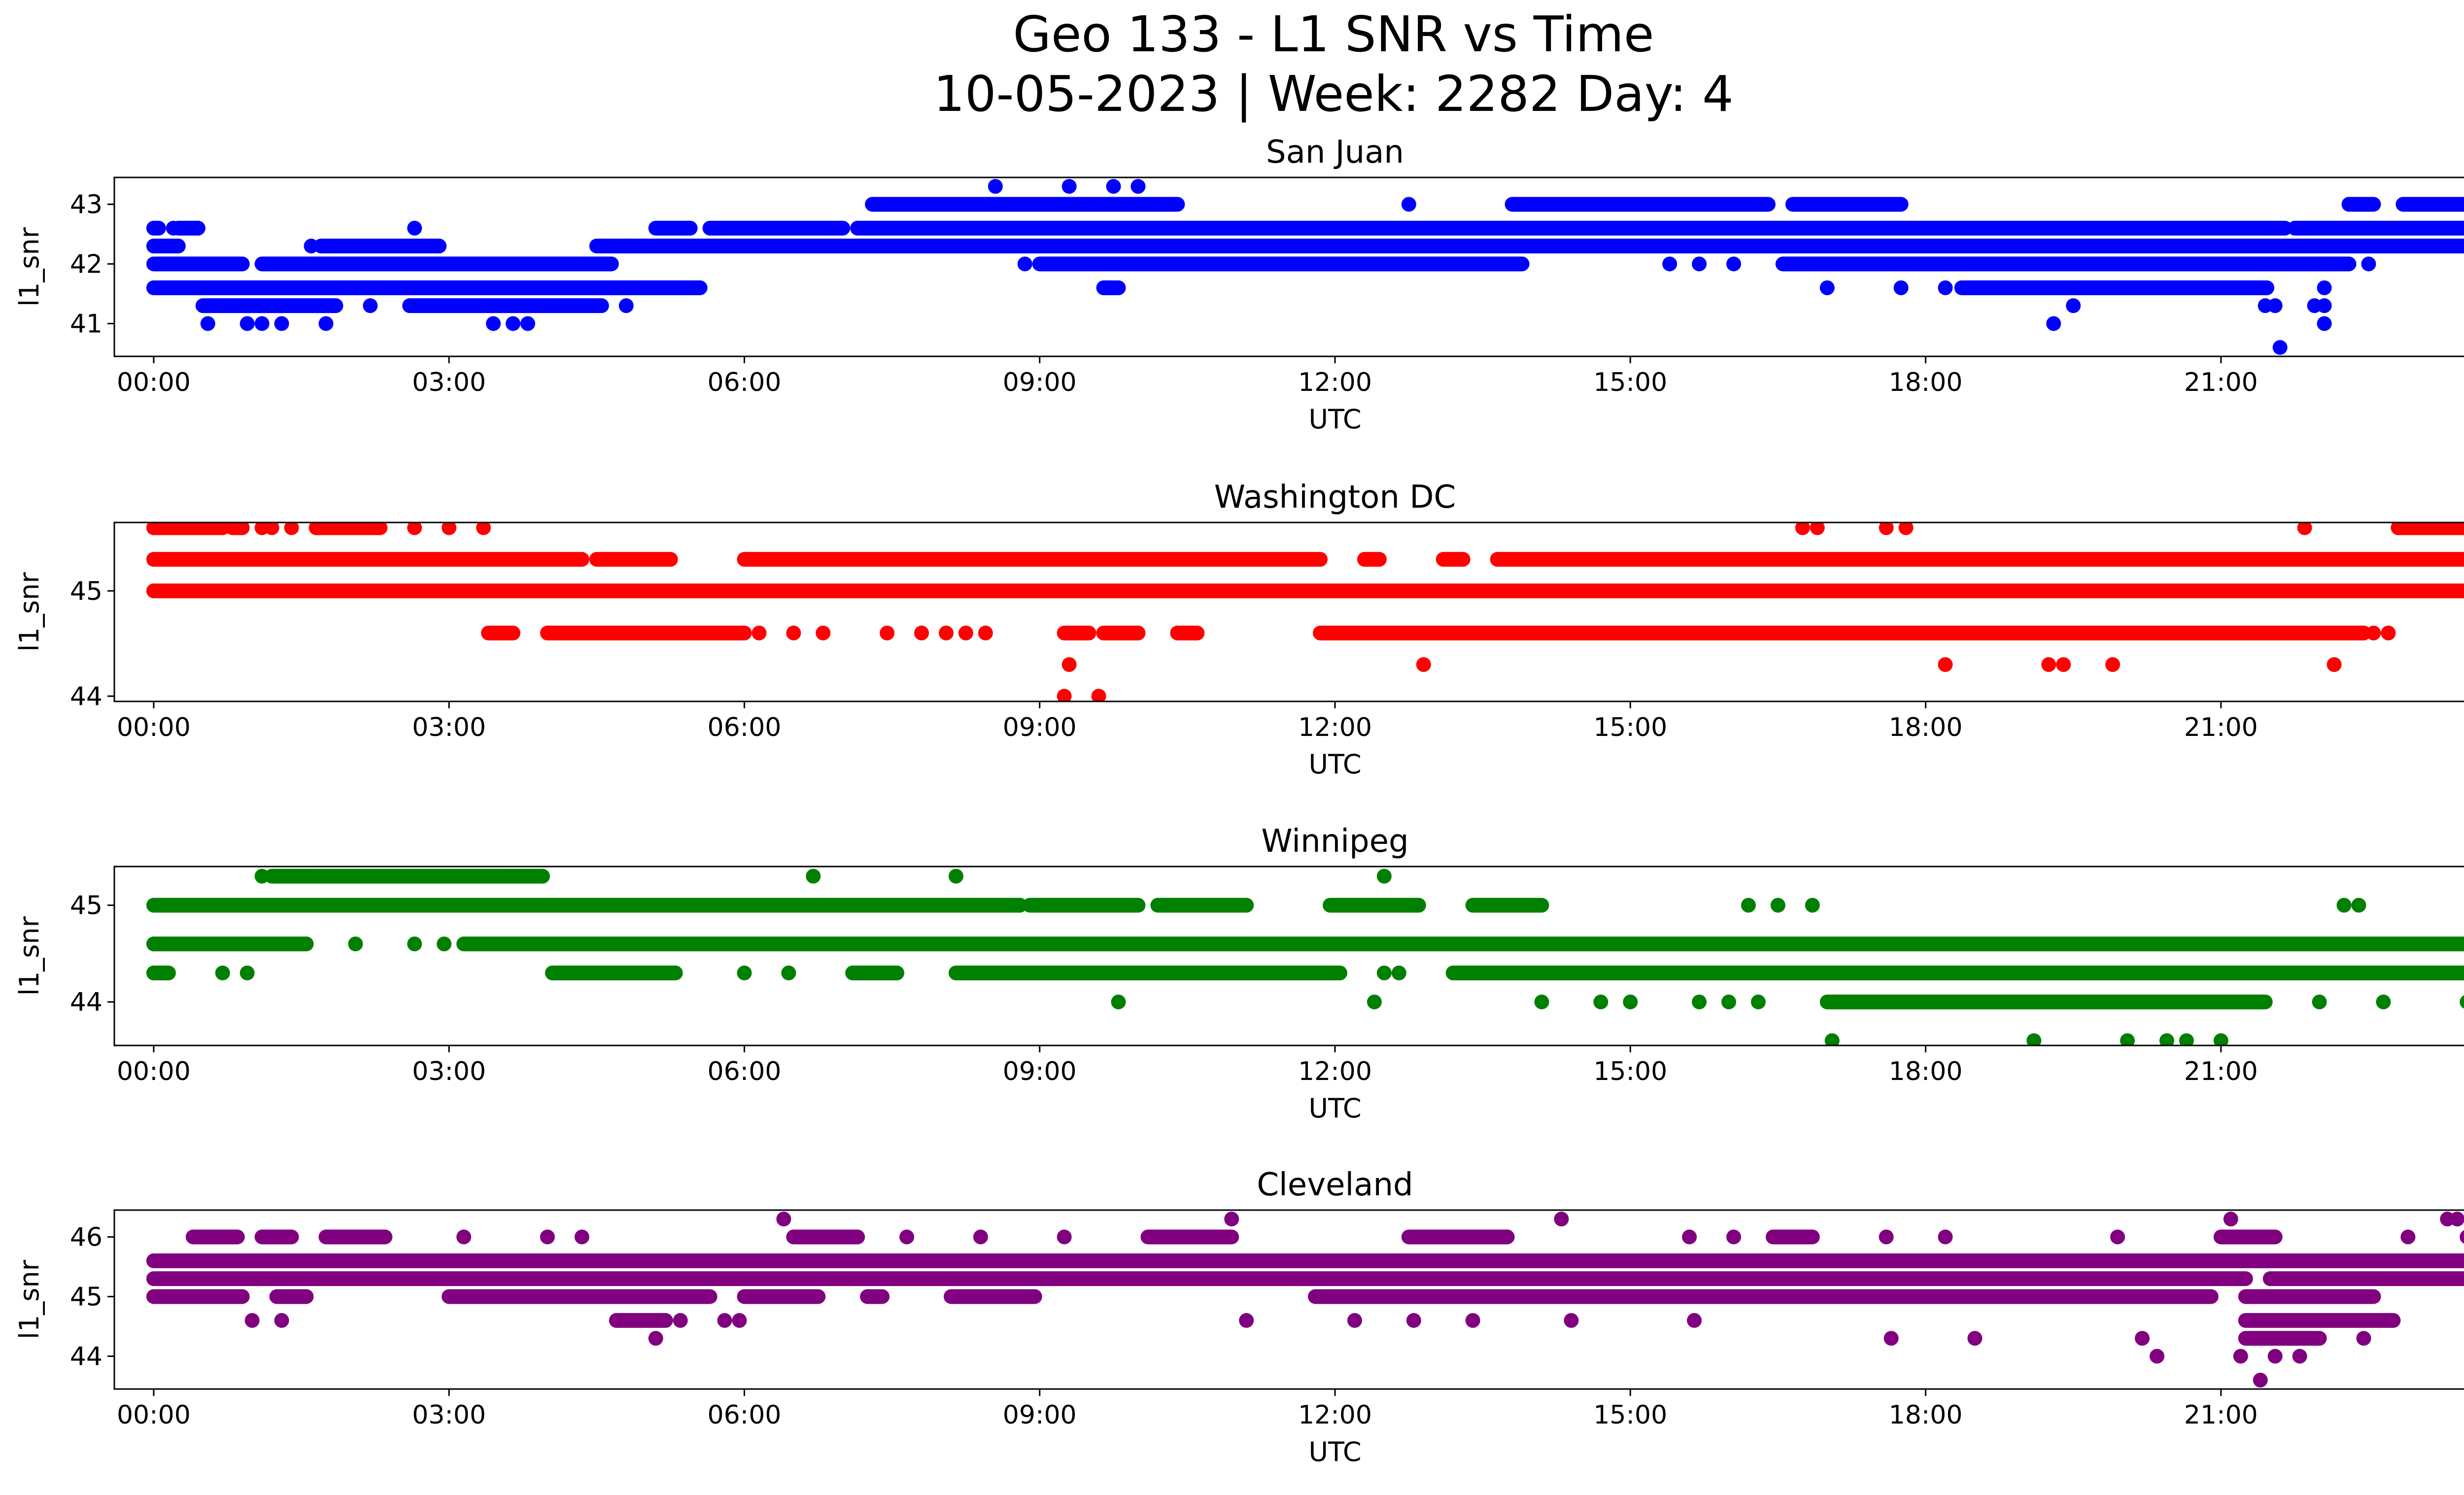  I want to click on y-tick-label: 42, so click(86, 264).